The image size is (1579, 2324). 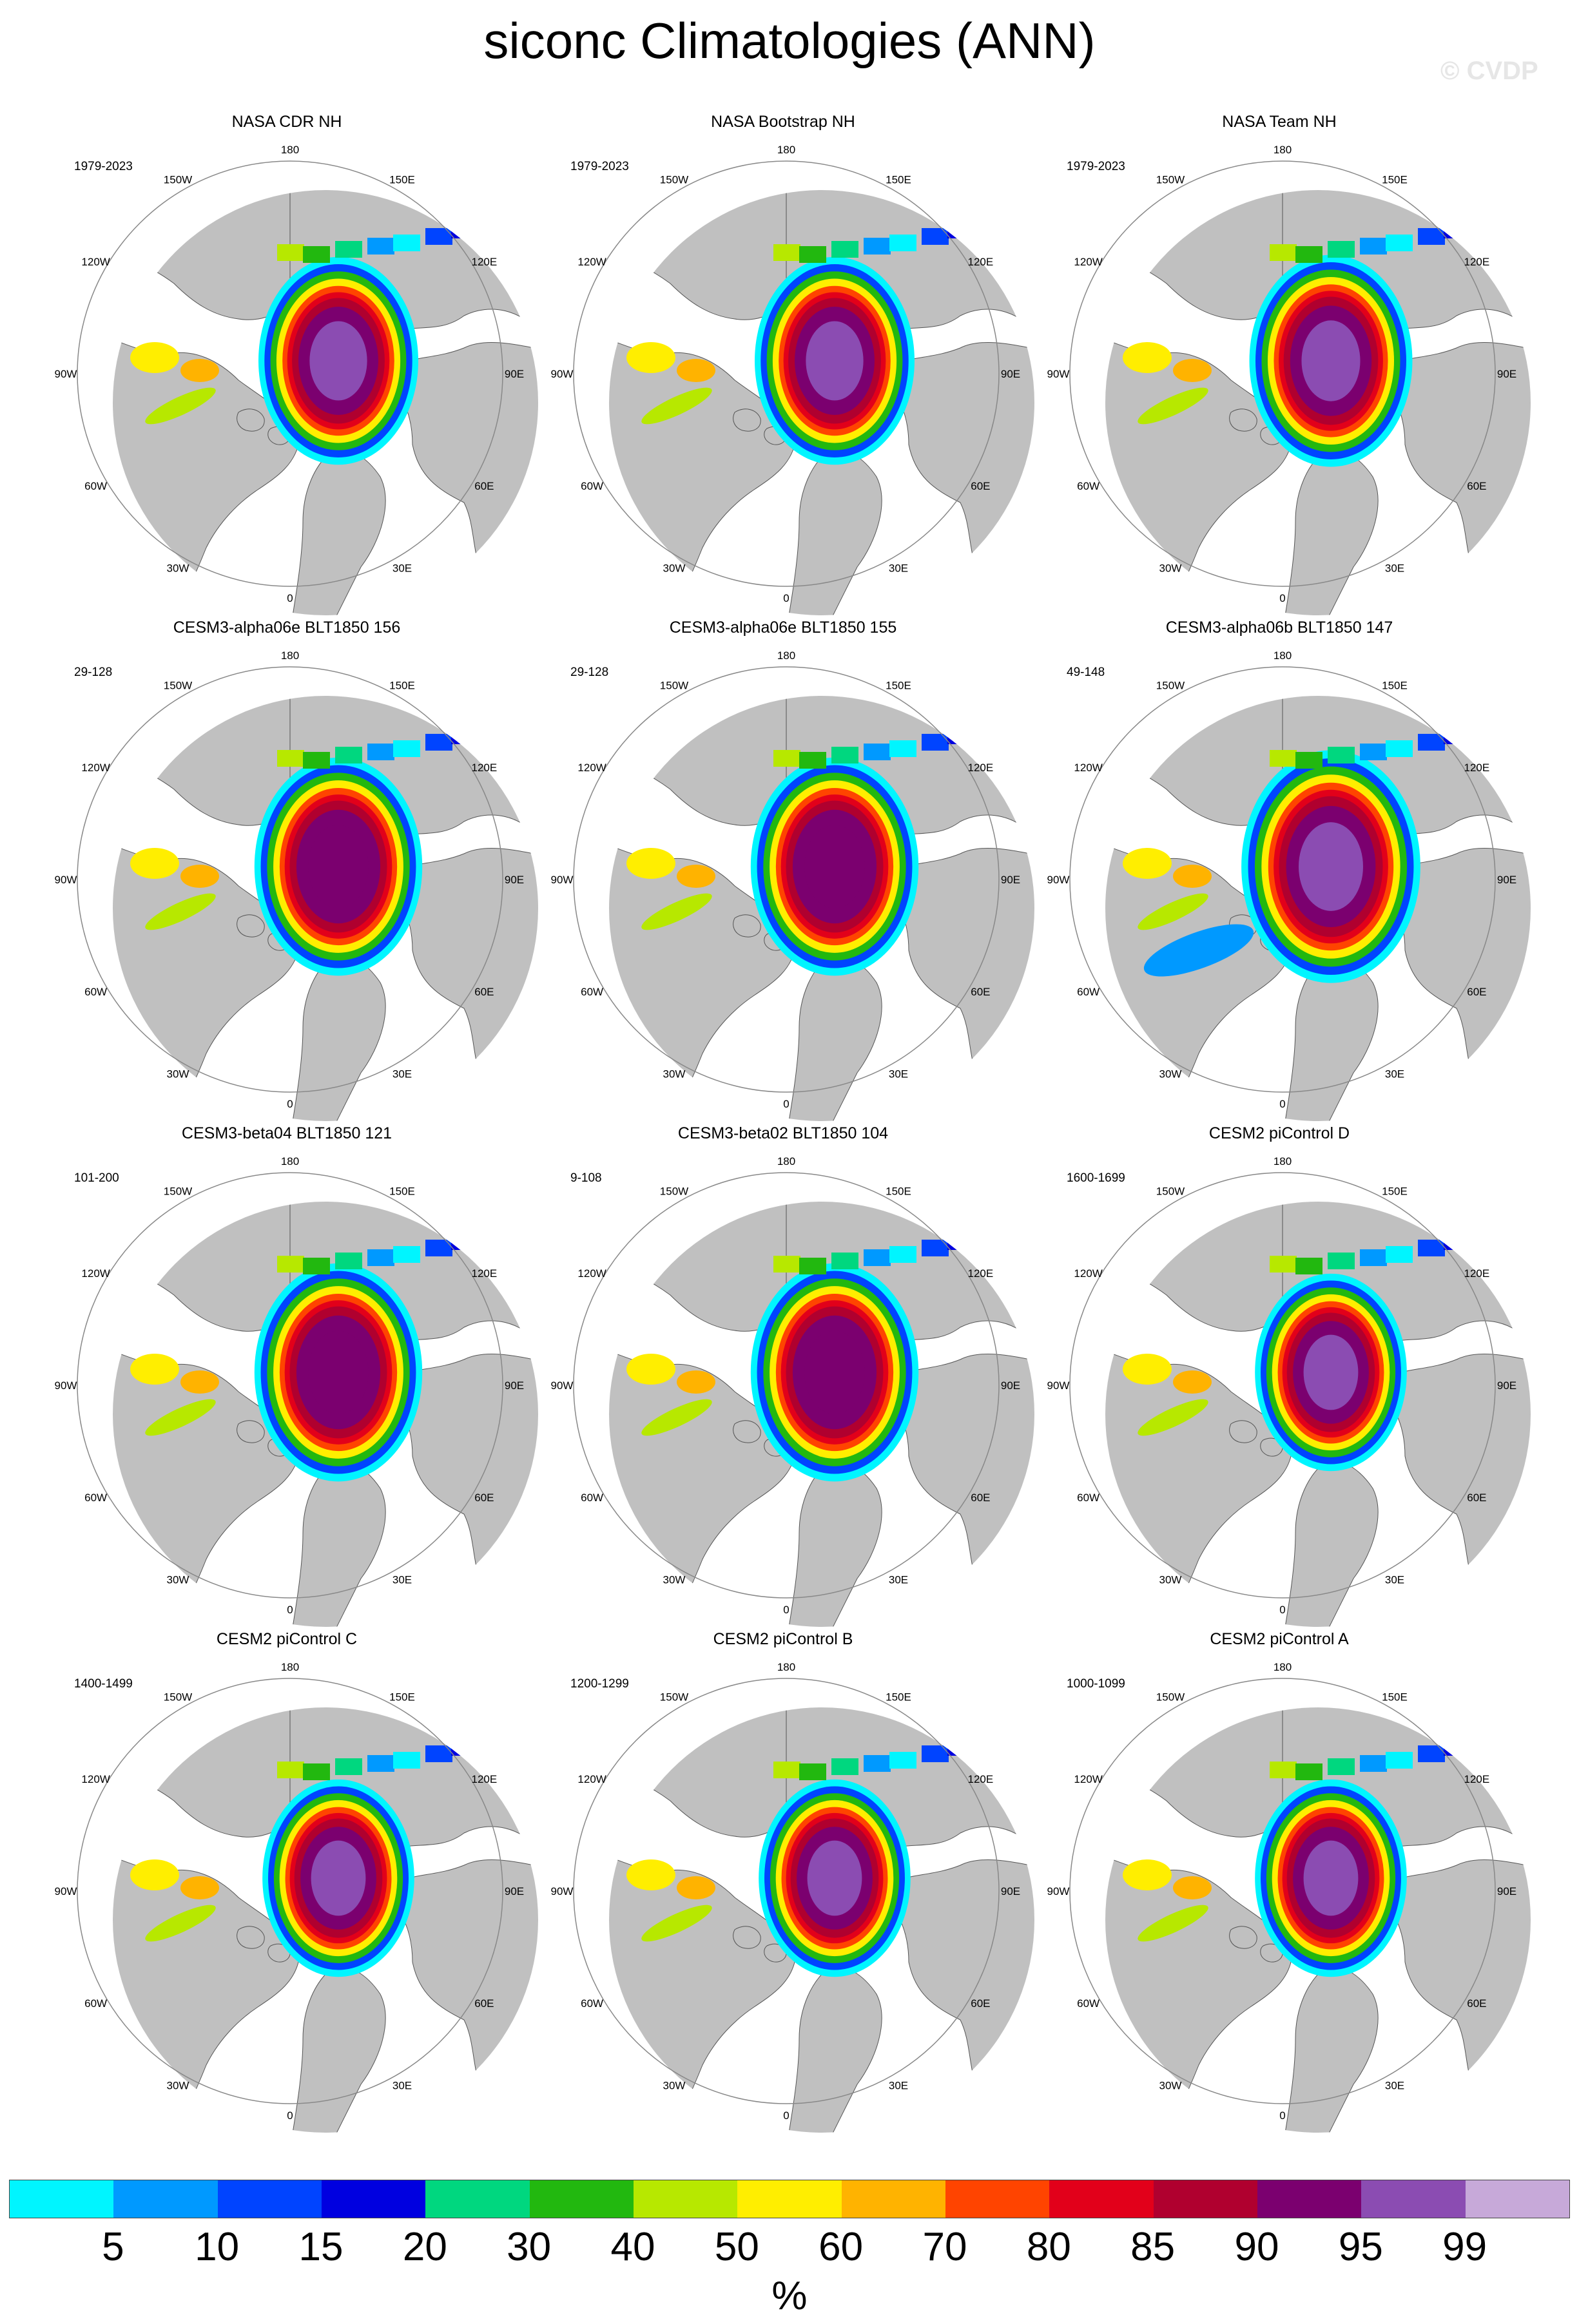 What do you see at coordinates (1173, 1923) in the screenshot?
I see `labrador-ice-edge` at bounding box center [1173, 1923].